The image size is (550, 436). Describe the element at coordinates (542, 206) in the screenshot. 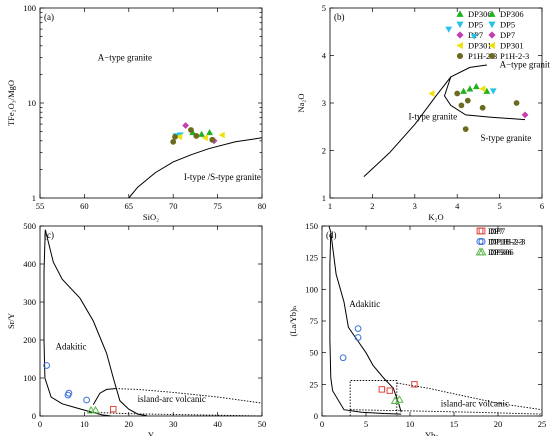

I see `x-tick-label: 6` at that location.